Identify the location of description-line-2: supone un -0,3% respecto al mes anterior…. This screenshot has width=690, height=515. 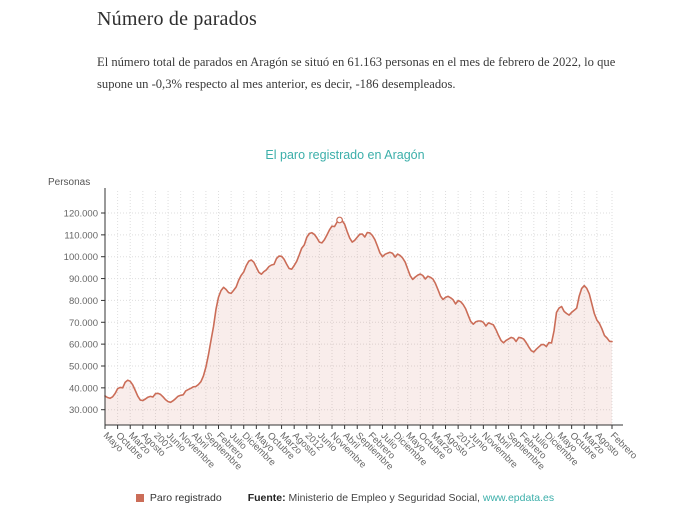
(276, 84).